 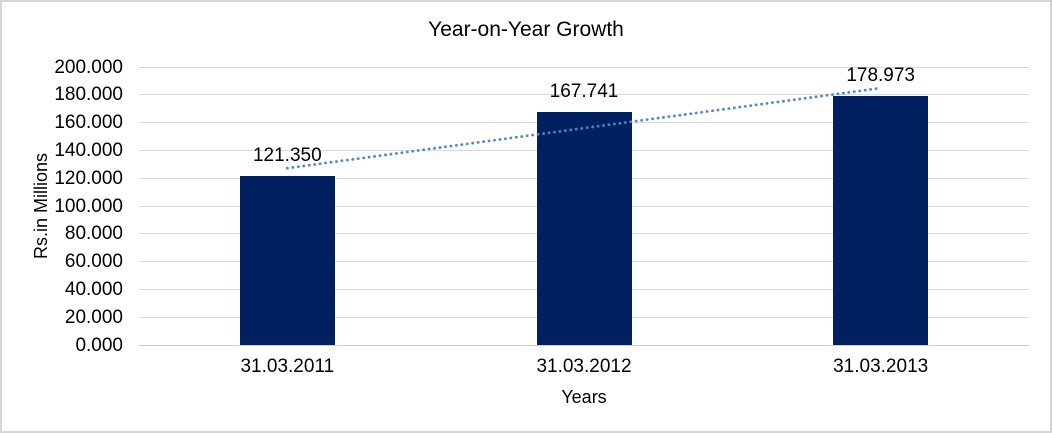 I want to click on chart-title: Year-on-Year Growth, so click(x=526, y=29).